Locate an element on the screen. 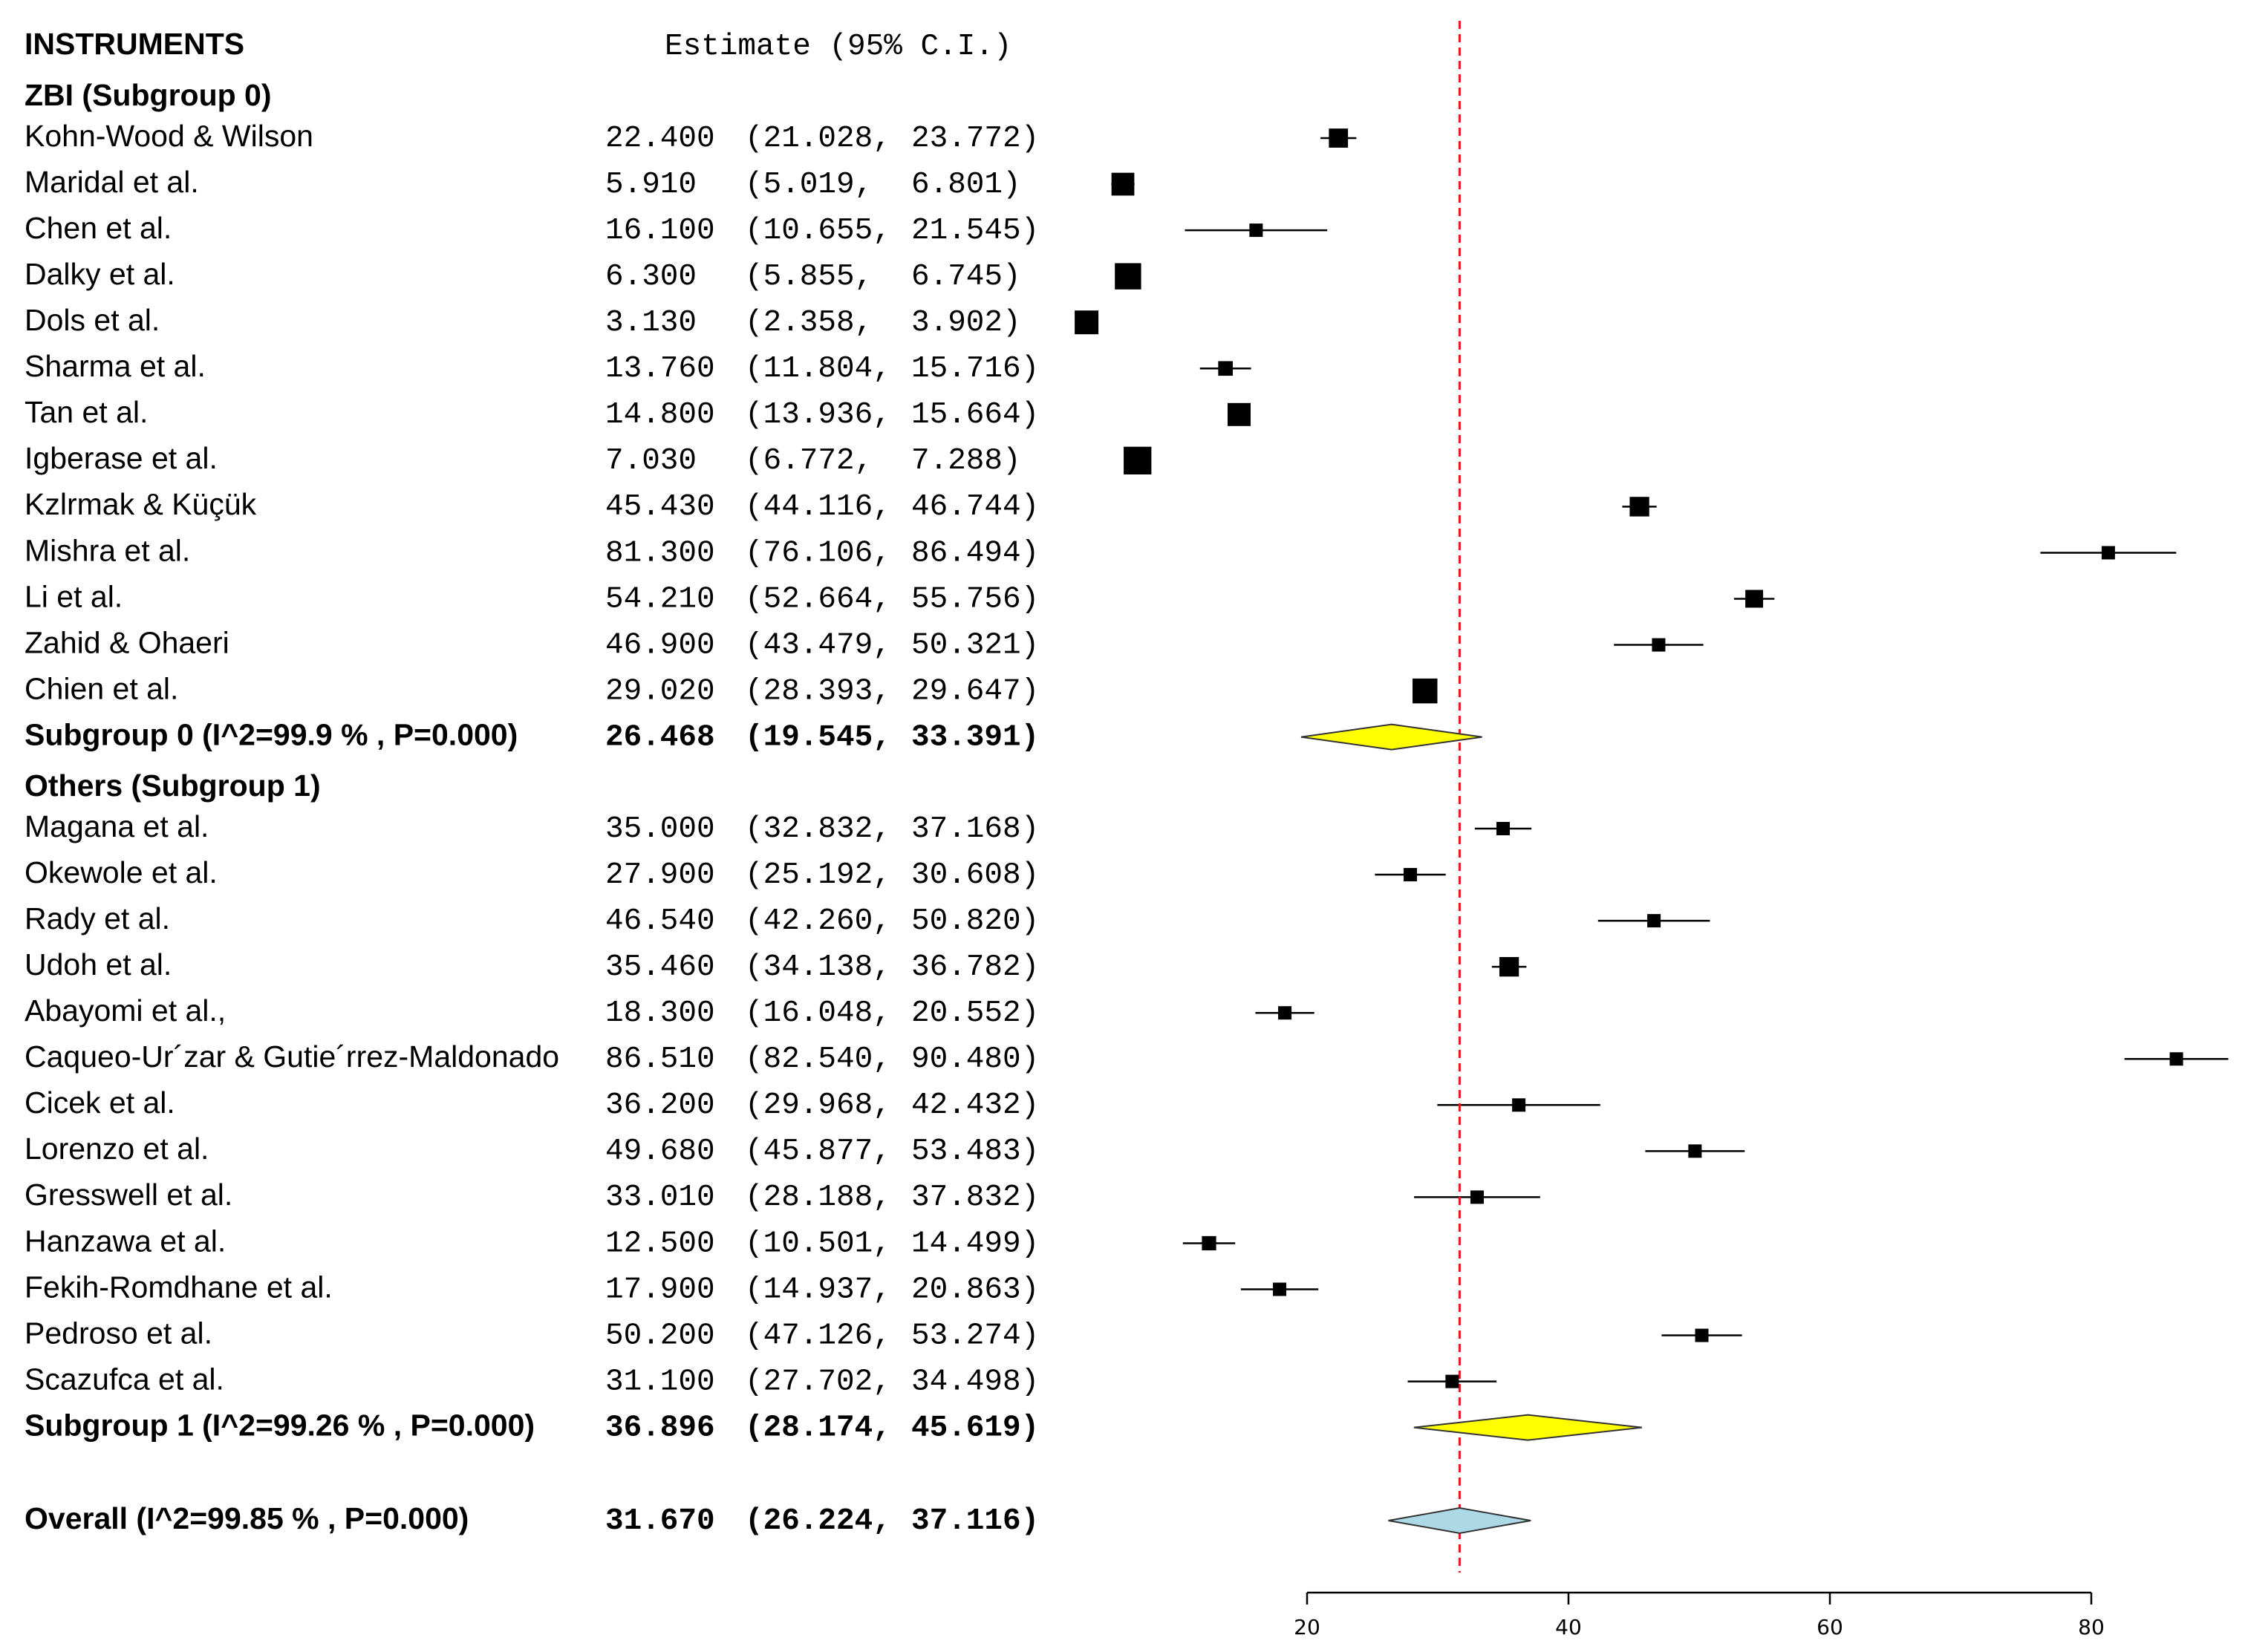 The height and width of the screenshot is (1652, 2248). study-label: Chien et al. is located at coordinates (101, 688).